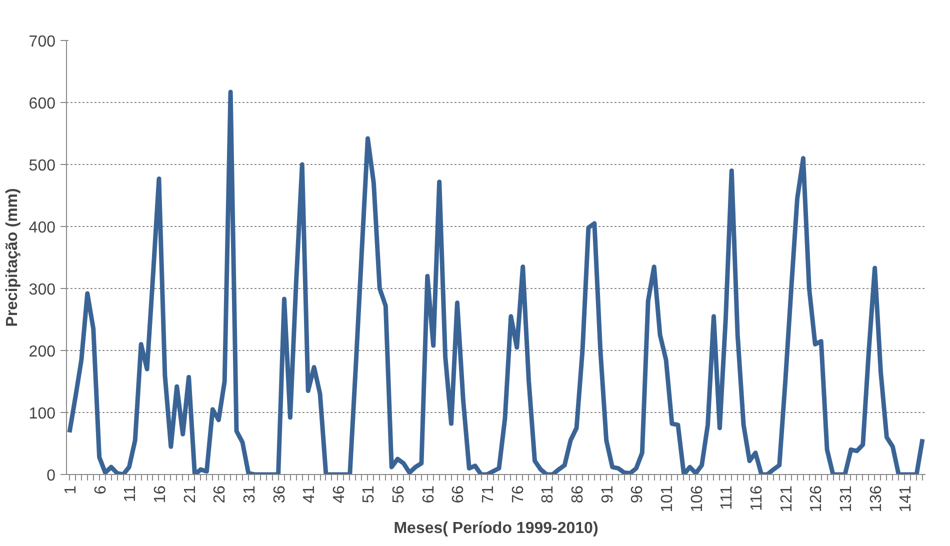 The height and width of the screenshot is (546, 950). I want to click on x-tick-label: 46, so click(339, 494).